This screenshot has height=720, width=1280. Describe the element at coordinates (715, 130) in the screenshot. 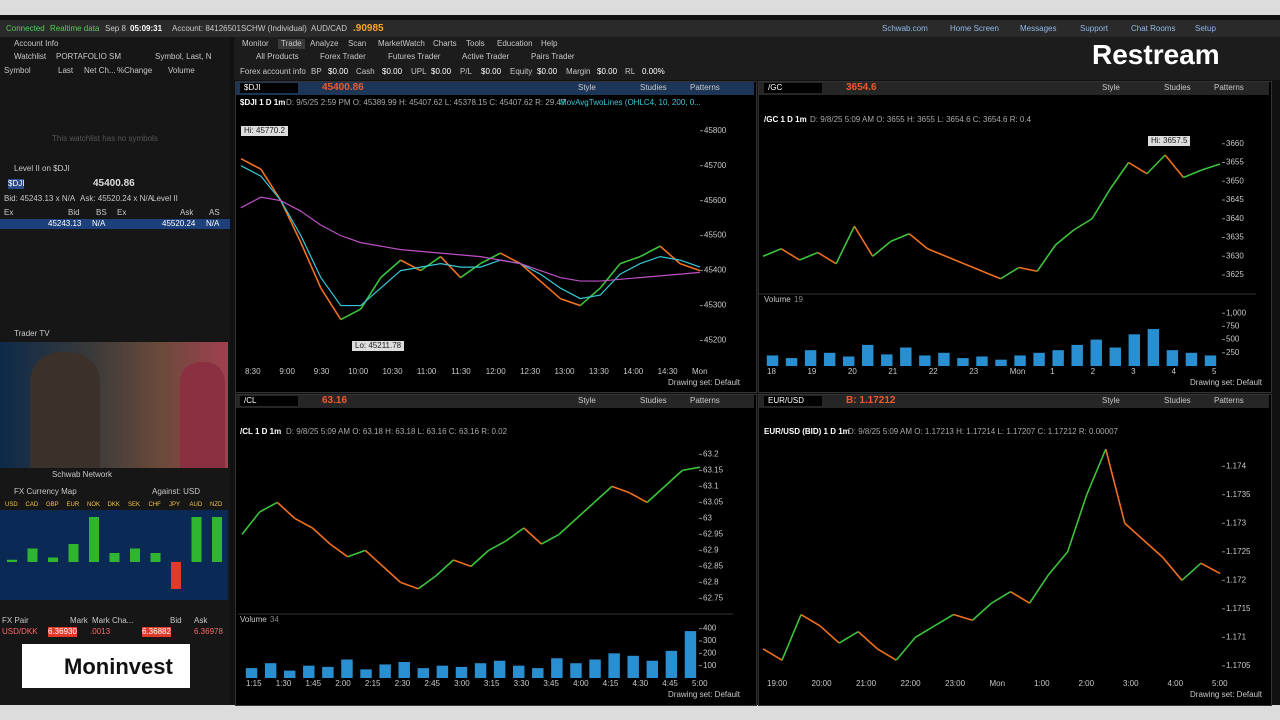

I see `y-tick-label: 45800` at that location.